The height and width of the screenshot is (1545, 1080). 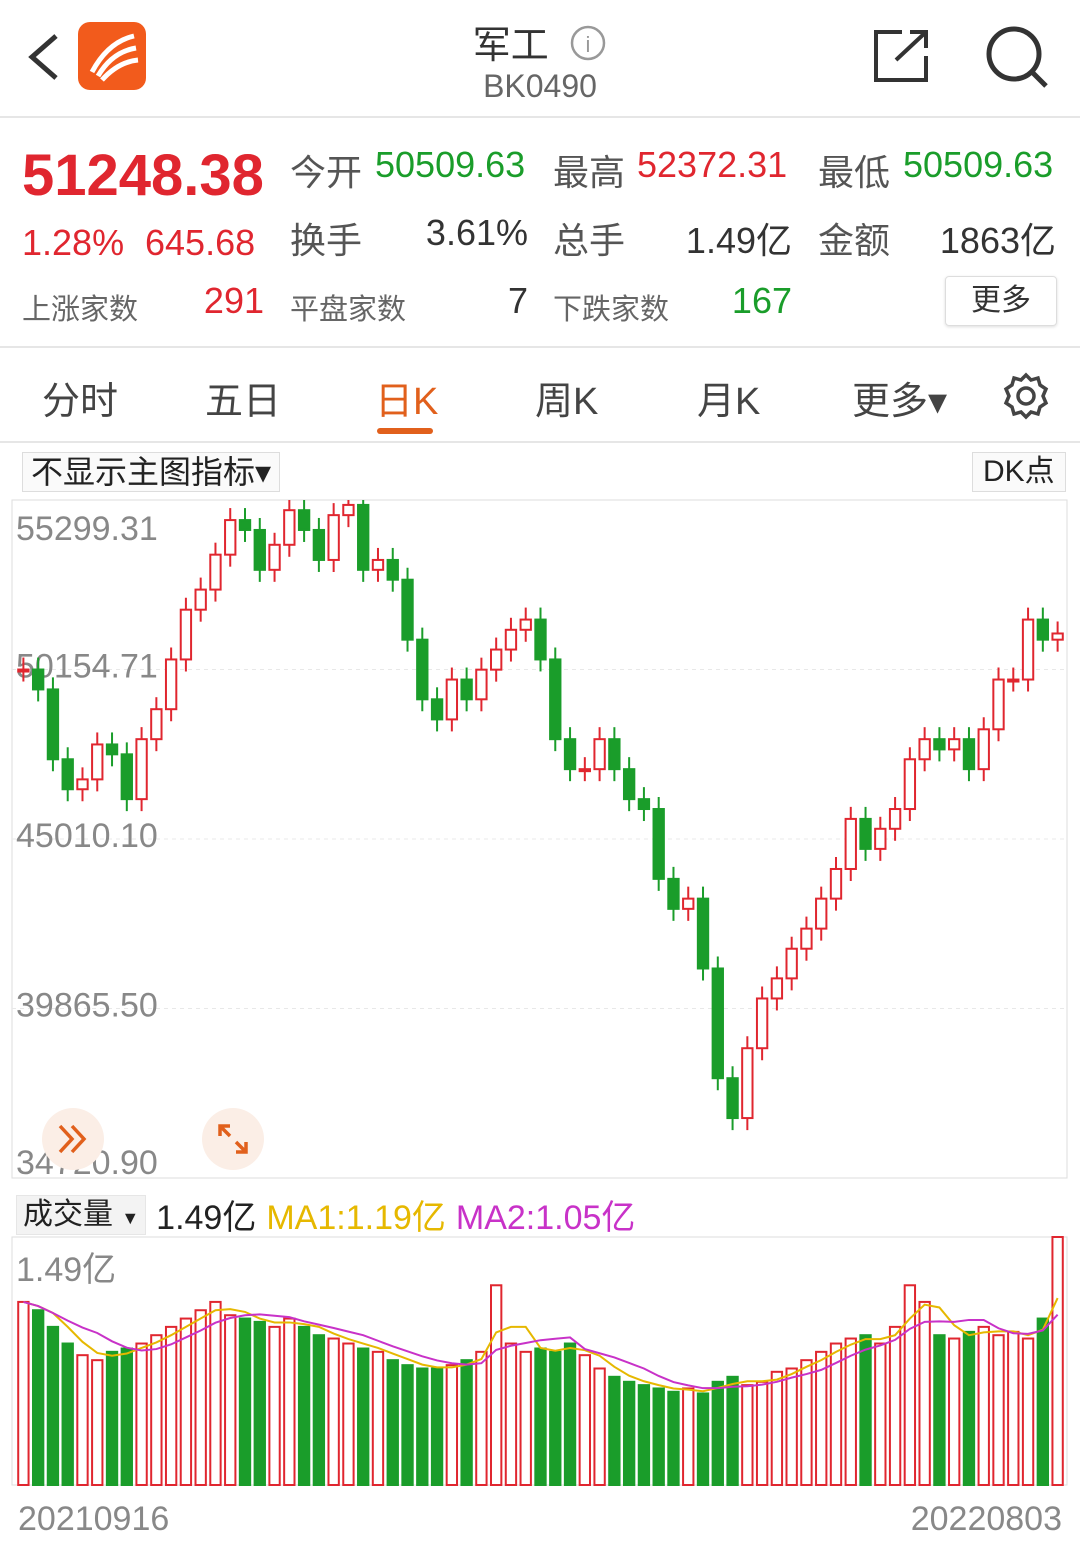 I want to click on dropdown-arrow-icon: ▼, so click(x=130, y=1217).